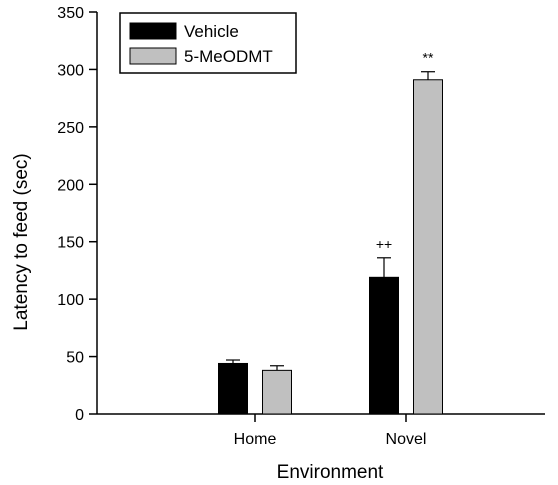  What do you see at coordinates (228, 56) in the screenshot?
I see `legend-label-5-meodmt: 5-MeODMT` at bounding box center [228, 56].